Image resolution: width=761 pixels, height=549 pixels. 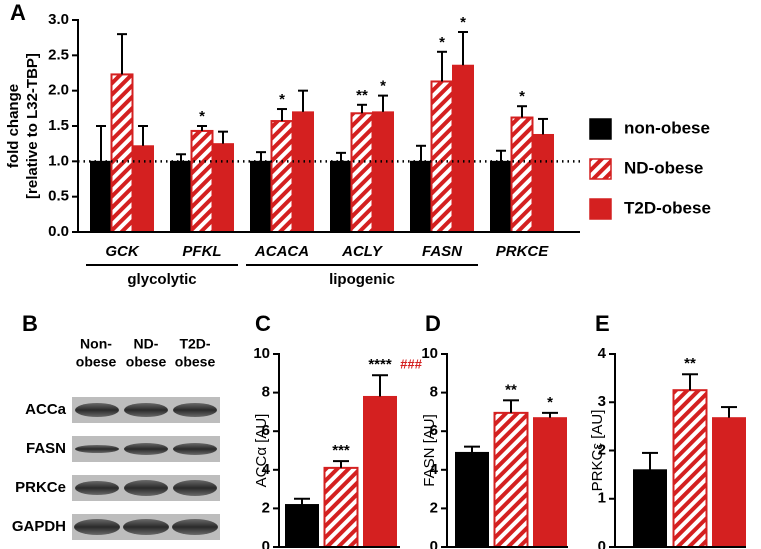 I want to click on significance: ***, so click(x=341, y=450).